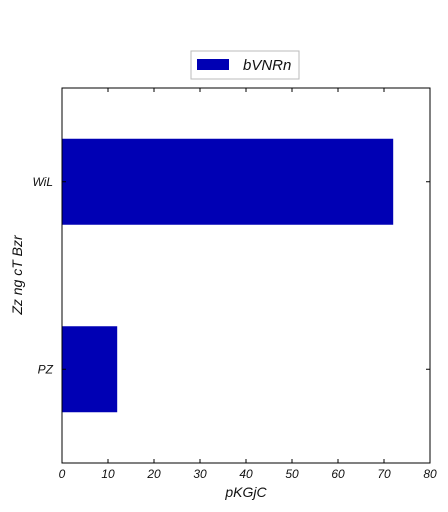 The image size is (448, 512). I want to click on y-tick-label: PZ, so click(46, 369).